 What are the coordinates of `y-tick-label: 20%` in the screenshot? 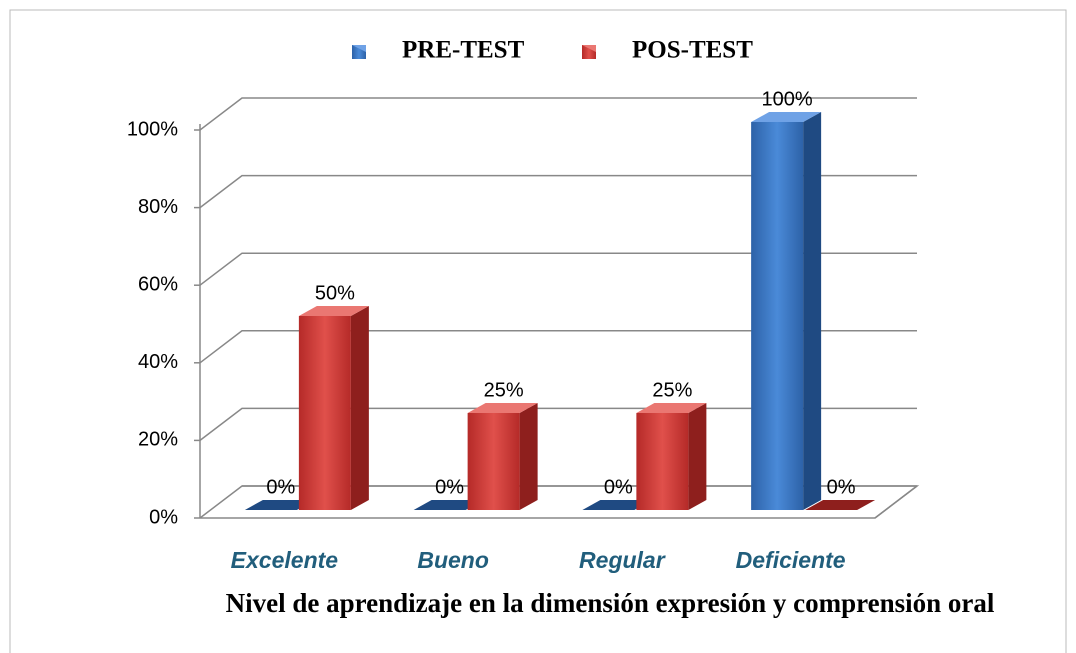 It's located at (158, 440).